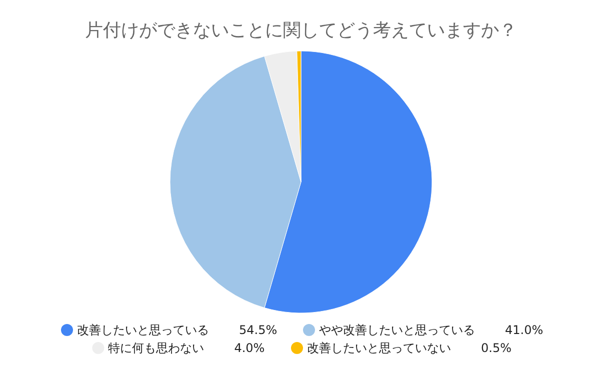 The height and width of the screenshot is (372, 602). I want to click on legend-label: 改善したいと思っていない, so click(379, 348).